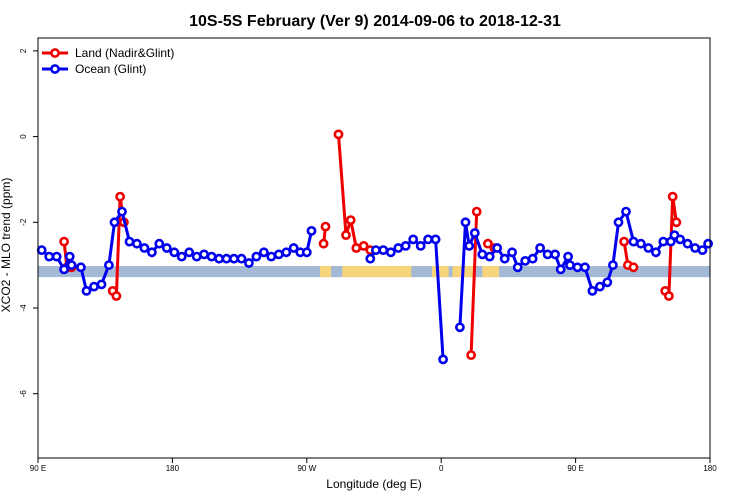 This screenshot has width=750, height=500. What do you see at coordinates (710, 468) in the screenshot?
I see `x-tick-label-5: 180` at bounding box center [710, 468].